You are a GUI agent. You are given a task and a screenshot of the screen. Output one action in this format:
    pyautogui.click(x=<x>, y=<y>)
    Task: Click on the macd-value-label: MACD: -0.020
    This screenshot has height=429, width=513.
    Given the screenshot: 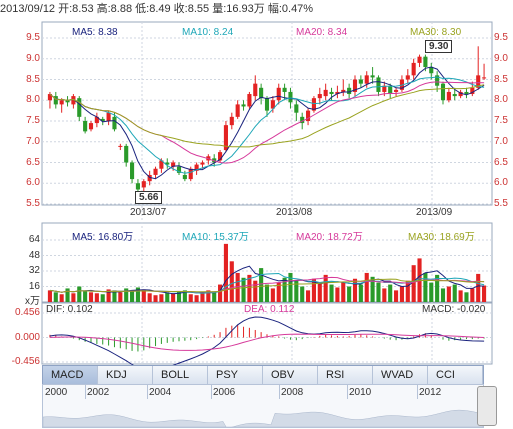 What is the action you would take?
    pyautogui.click(x=454, y=309)
    